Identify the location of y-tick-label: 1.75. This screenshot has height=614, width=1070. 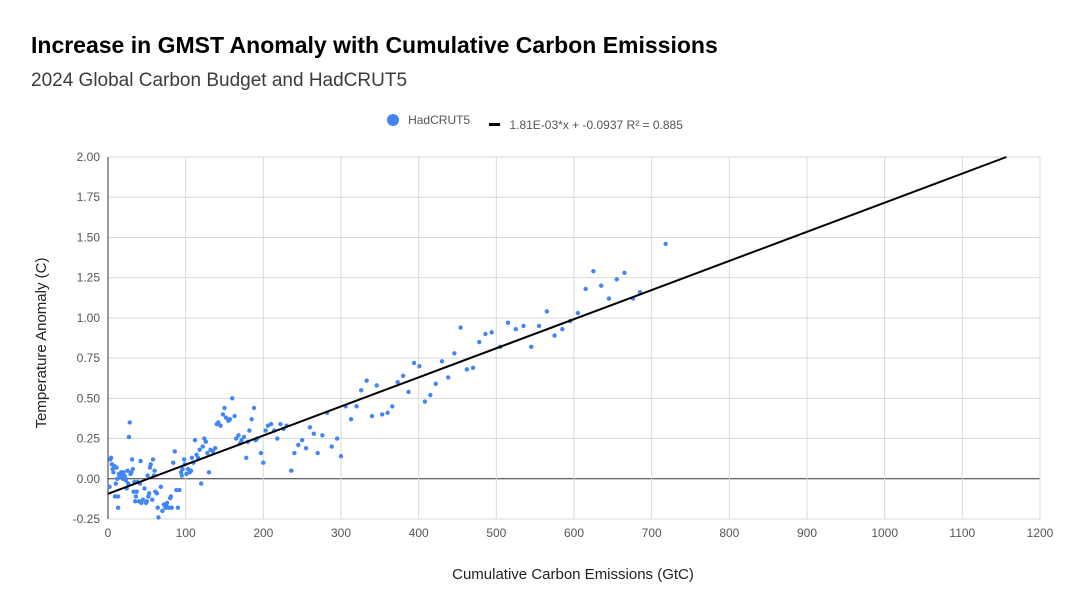
(89, 197).